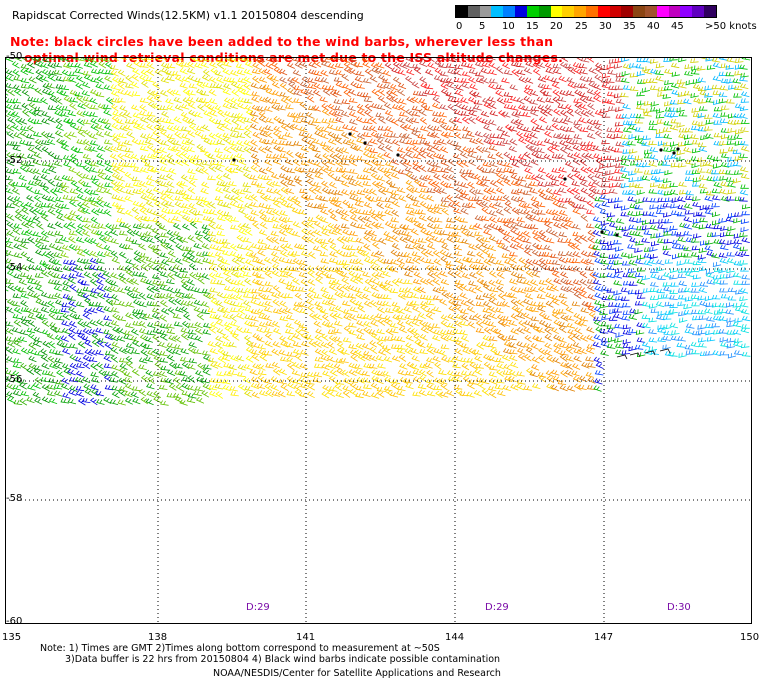 This screenshot has height=688, width=760. Describe the element at coordinates (665, 351) in the screenshot. I see `contaminated-barb` at that location.